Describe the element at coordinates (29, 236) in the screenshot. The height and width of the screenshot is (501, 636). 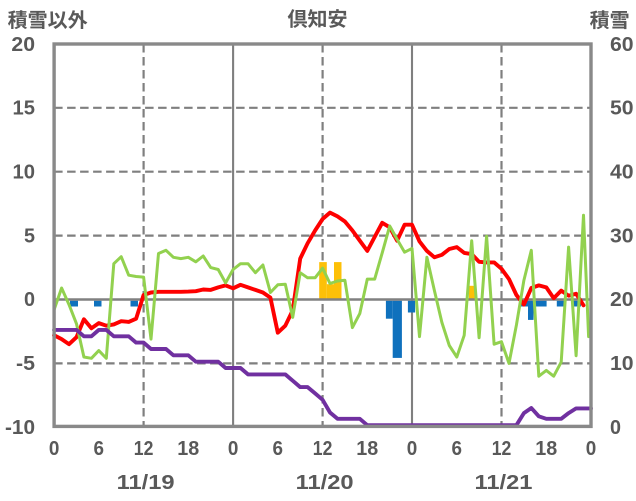
I see `svg-text: 5` at that location.